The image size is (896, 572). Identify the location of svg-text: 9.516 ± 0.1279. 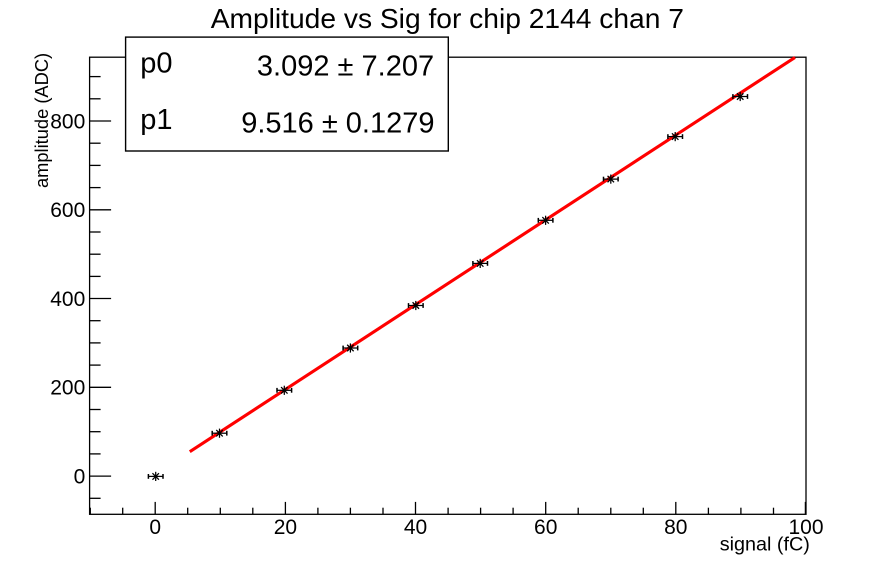
(337, 123).